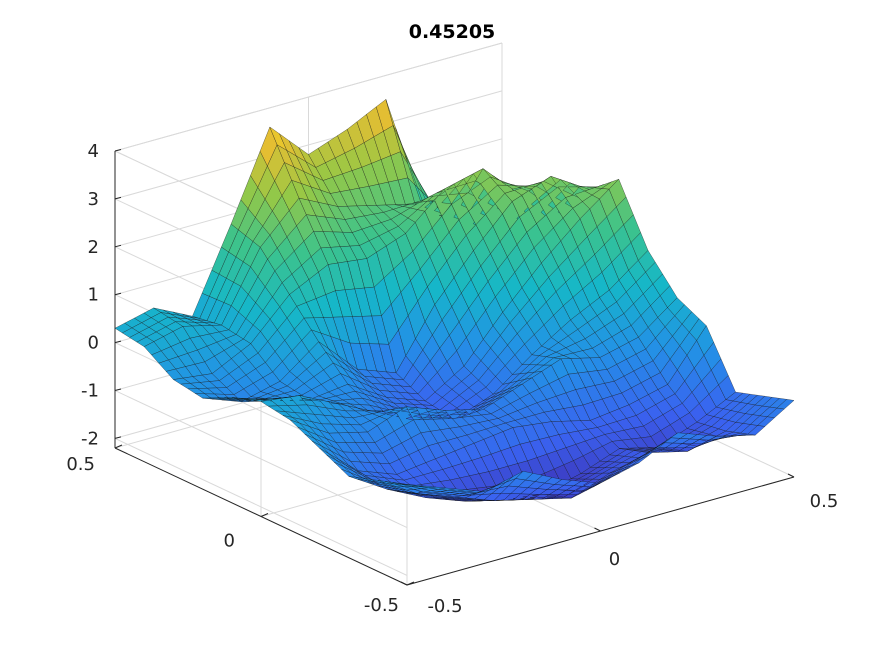 The width and height of the screenshot is (875, 656). I want to click on y-tick-label: 0.5, so click(80, 464).